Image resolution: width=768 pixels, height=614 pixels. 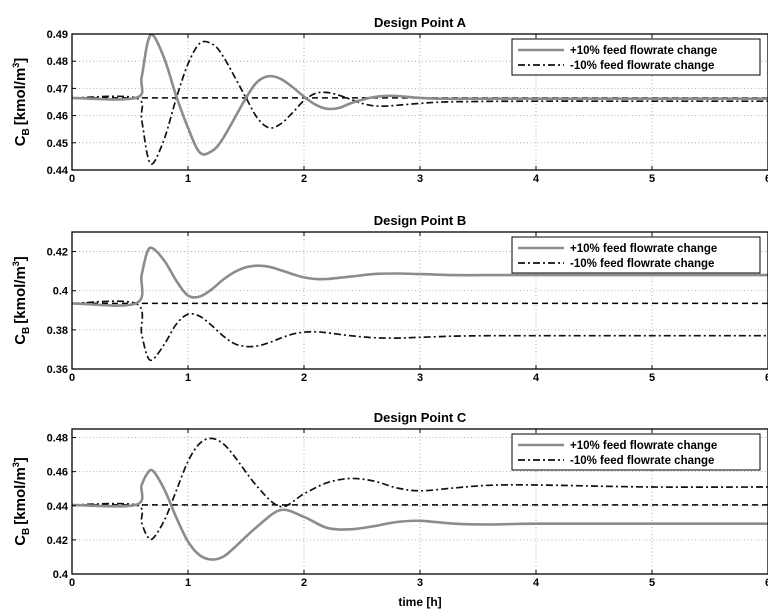 What do you see at coordinates (57, 144) in the screenshot?
I see `y-tick-label: 0.45` at bounding box center [57, 144].